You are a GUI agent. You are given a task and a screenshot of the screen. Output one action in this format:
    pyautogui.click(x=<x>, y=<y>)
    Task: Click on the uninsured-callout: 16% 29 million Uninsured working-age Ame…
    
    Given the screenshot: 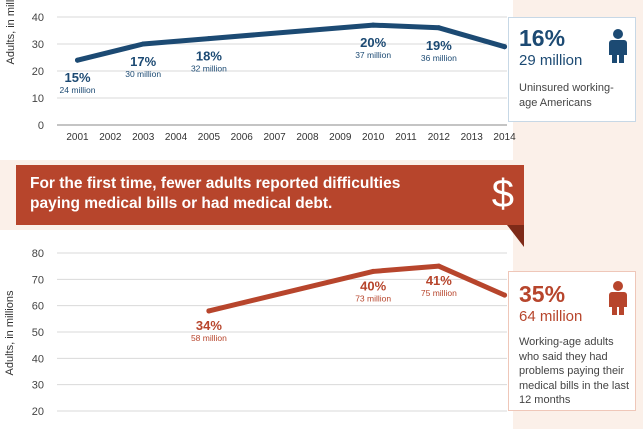 What is the action you would take?
    pyautogui.click(x=572, y=69)
    